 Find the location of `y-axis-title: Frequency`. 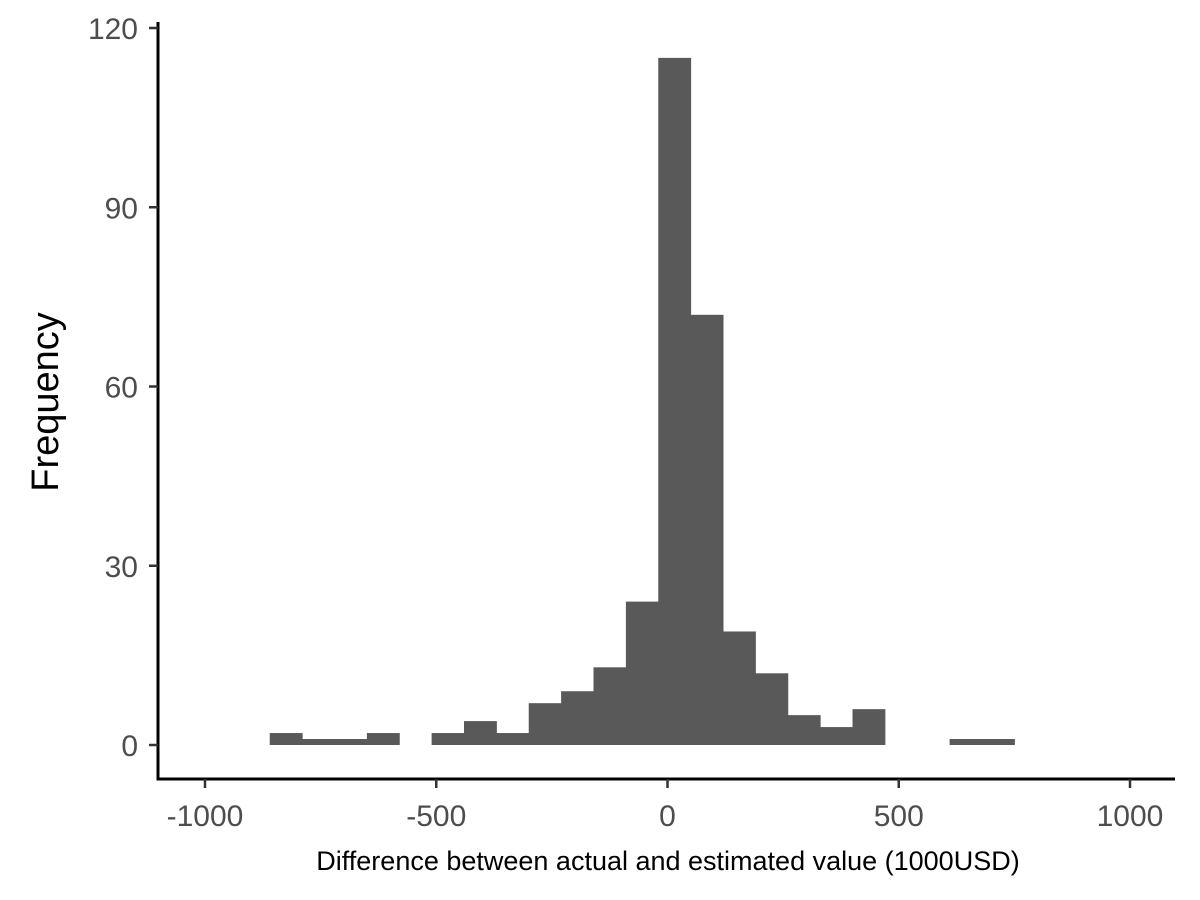

y-axis-title: Frequency is located at coordinates (46, 402).